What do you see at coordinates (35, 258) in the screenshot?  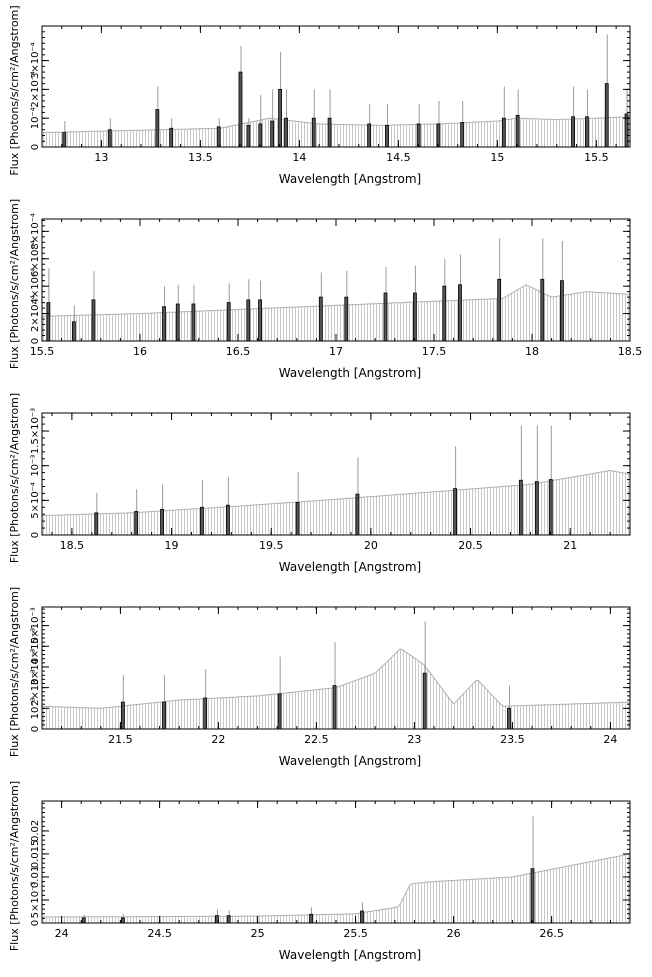 I see `y-tick-label: 6×10⁻⁴` at bounding box center [35, 258].